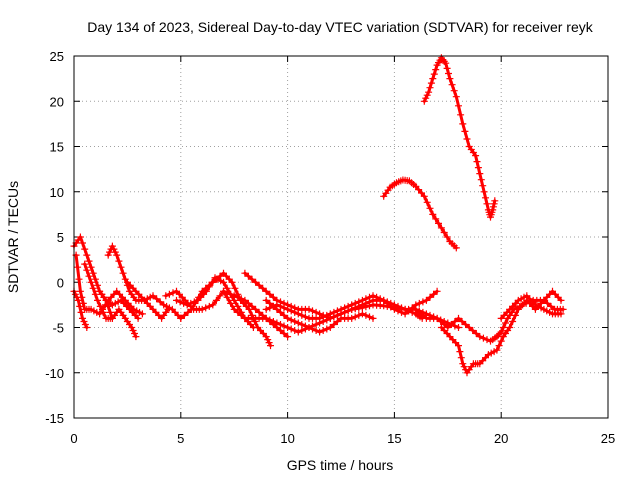 Image resolution: width=640 pixels, height=480 pixels. Describe the element at coordinates (60, 237) in the screenshot. I see `y-tick-label: 5` at that location.